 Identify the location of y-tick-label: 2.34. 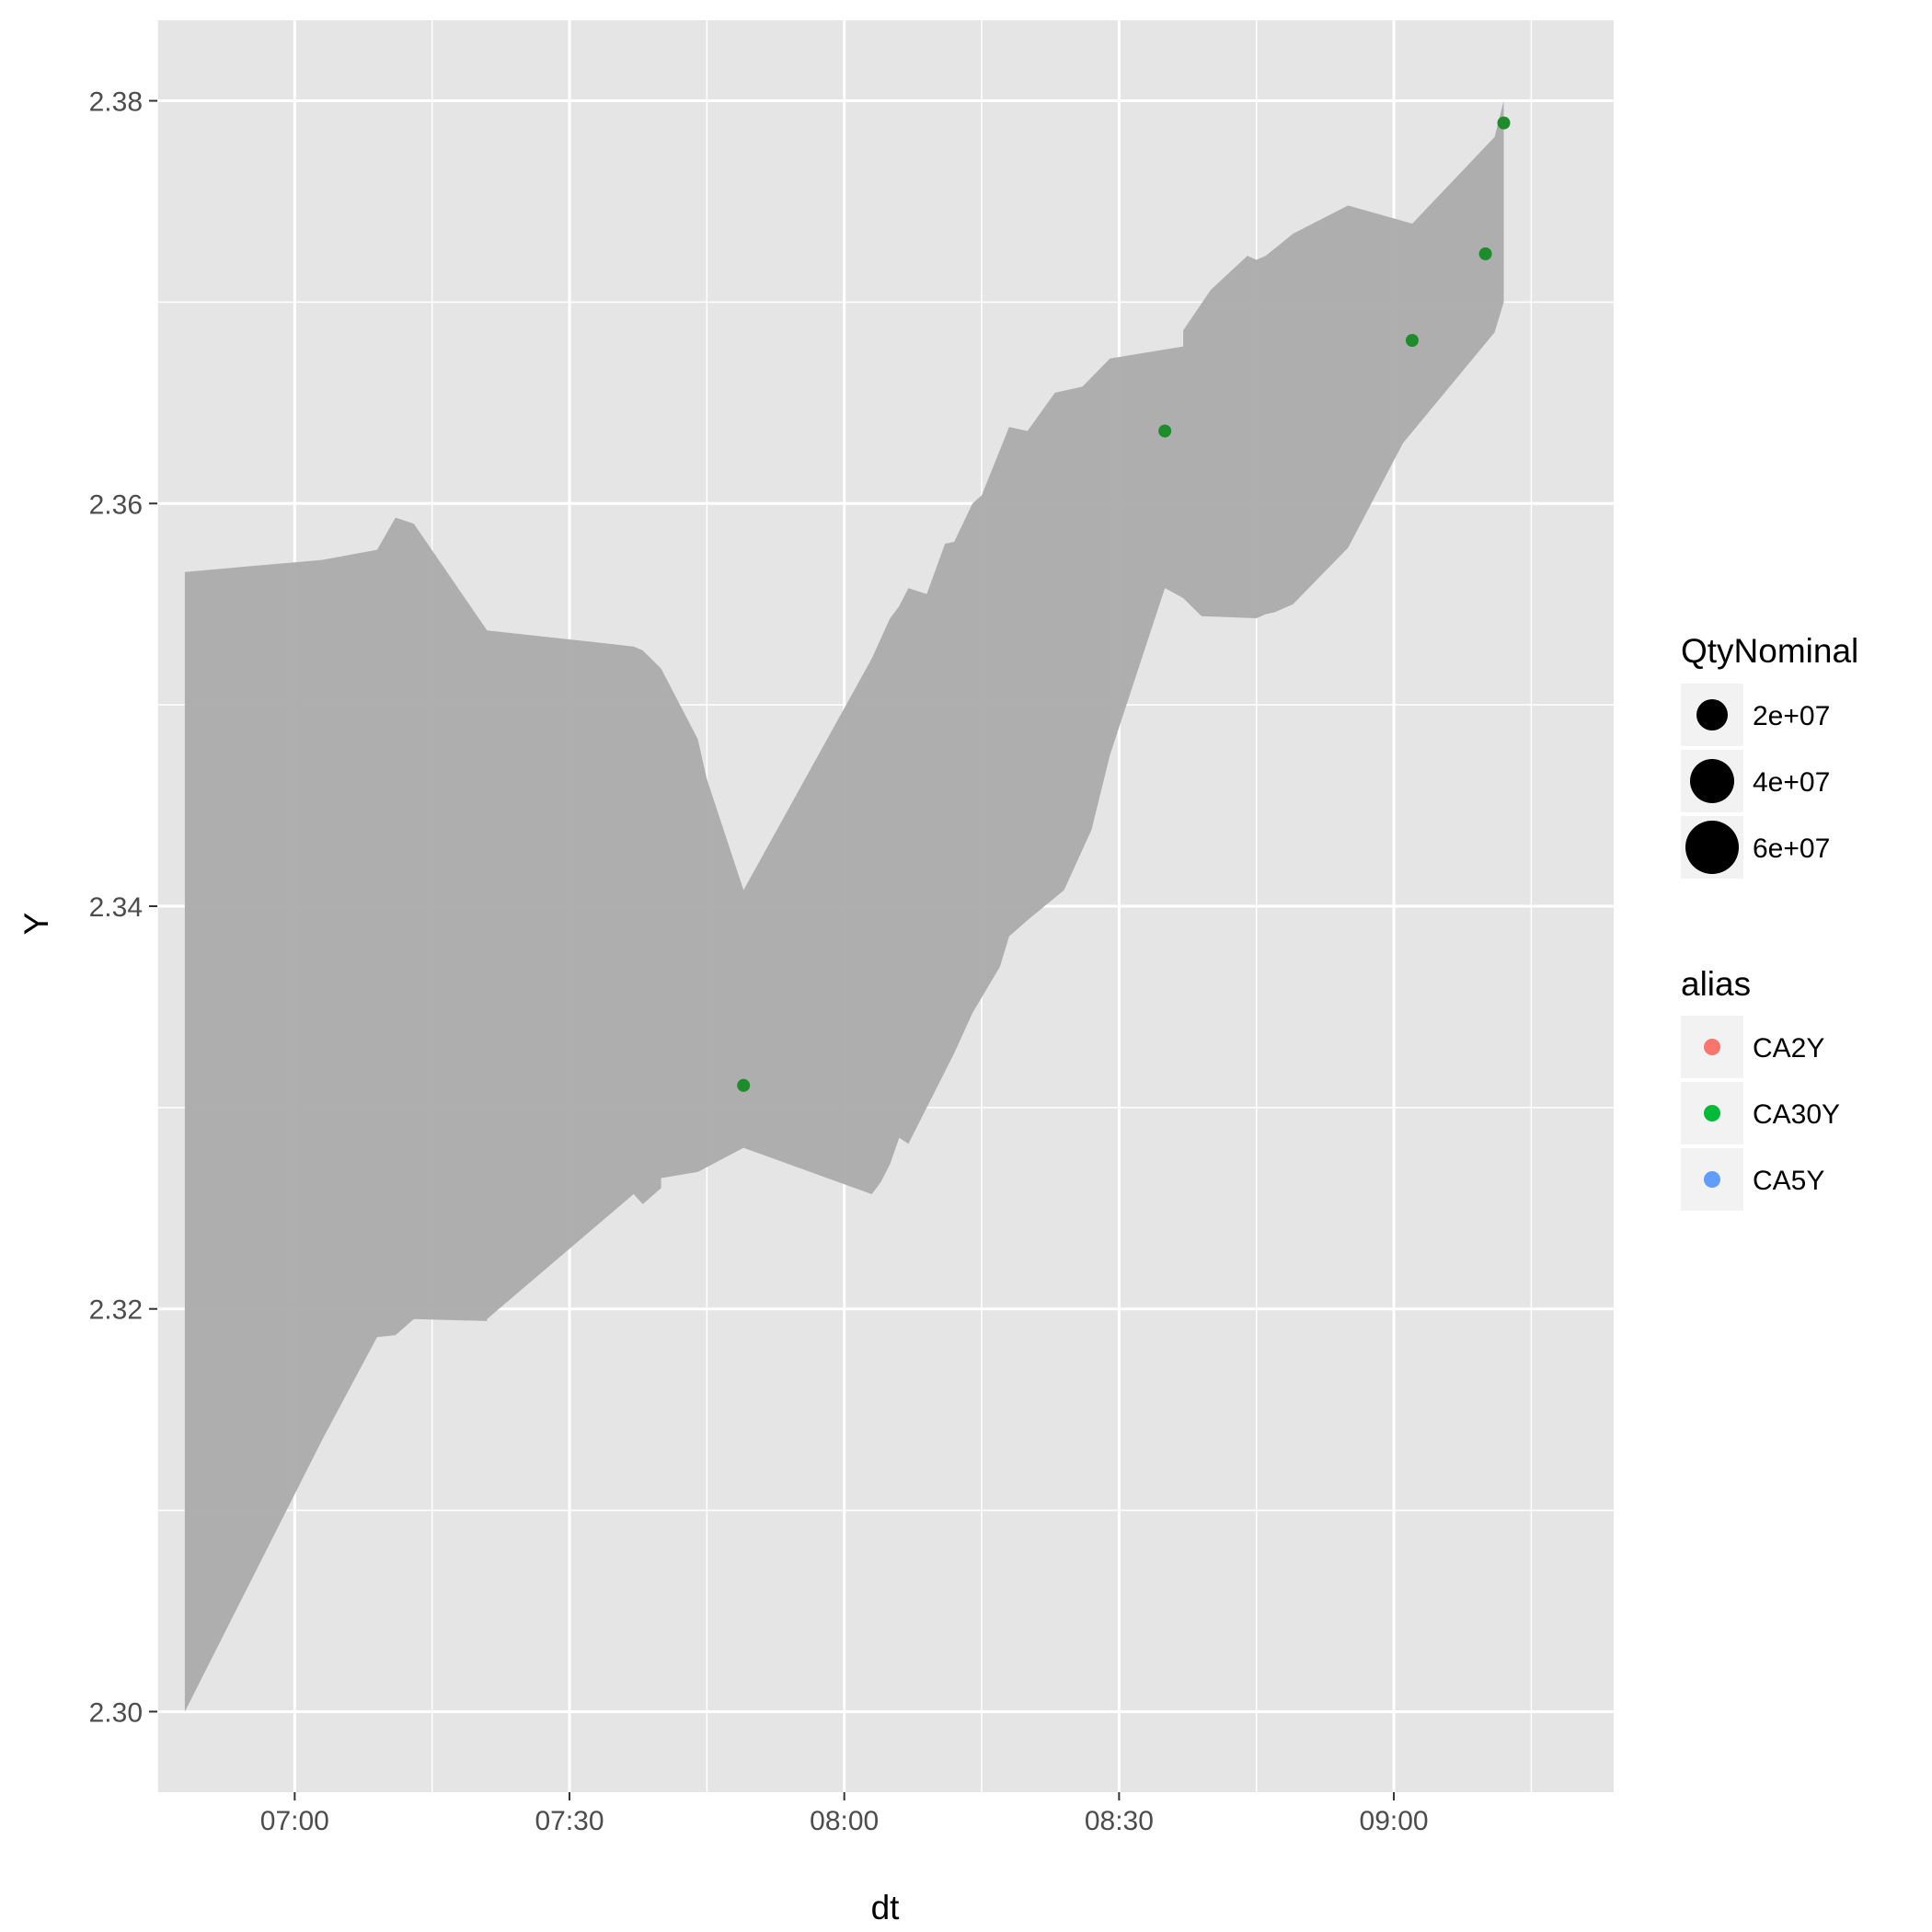
(116, 907).